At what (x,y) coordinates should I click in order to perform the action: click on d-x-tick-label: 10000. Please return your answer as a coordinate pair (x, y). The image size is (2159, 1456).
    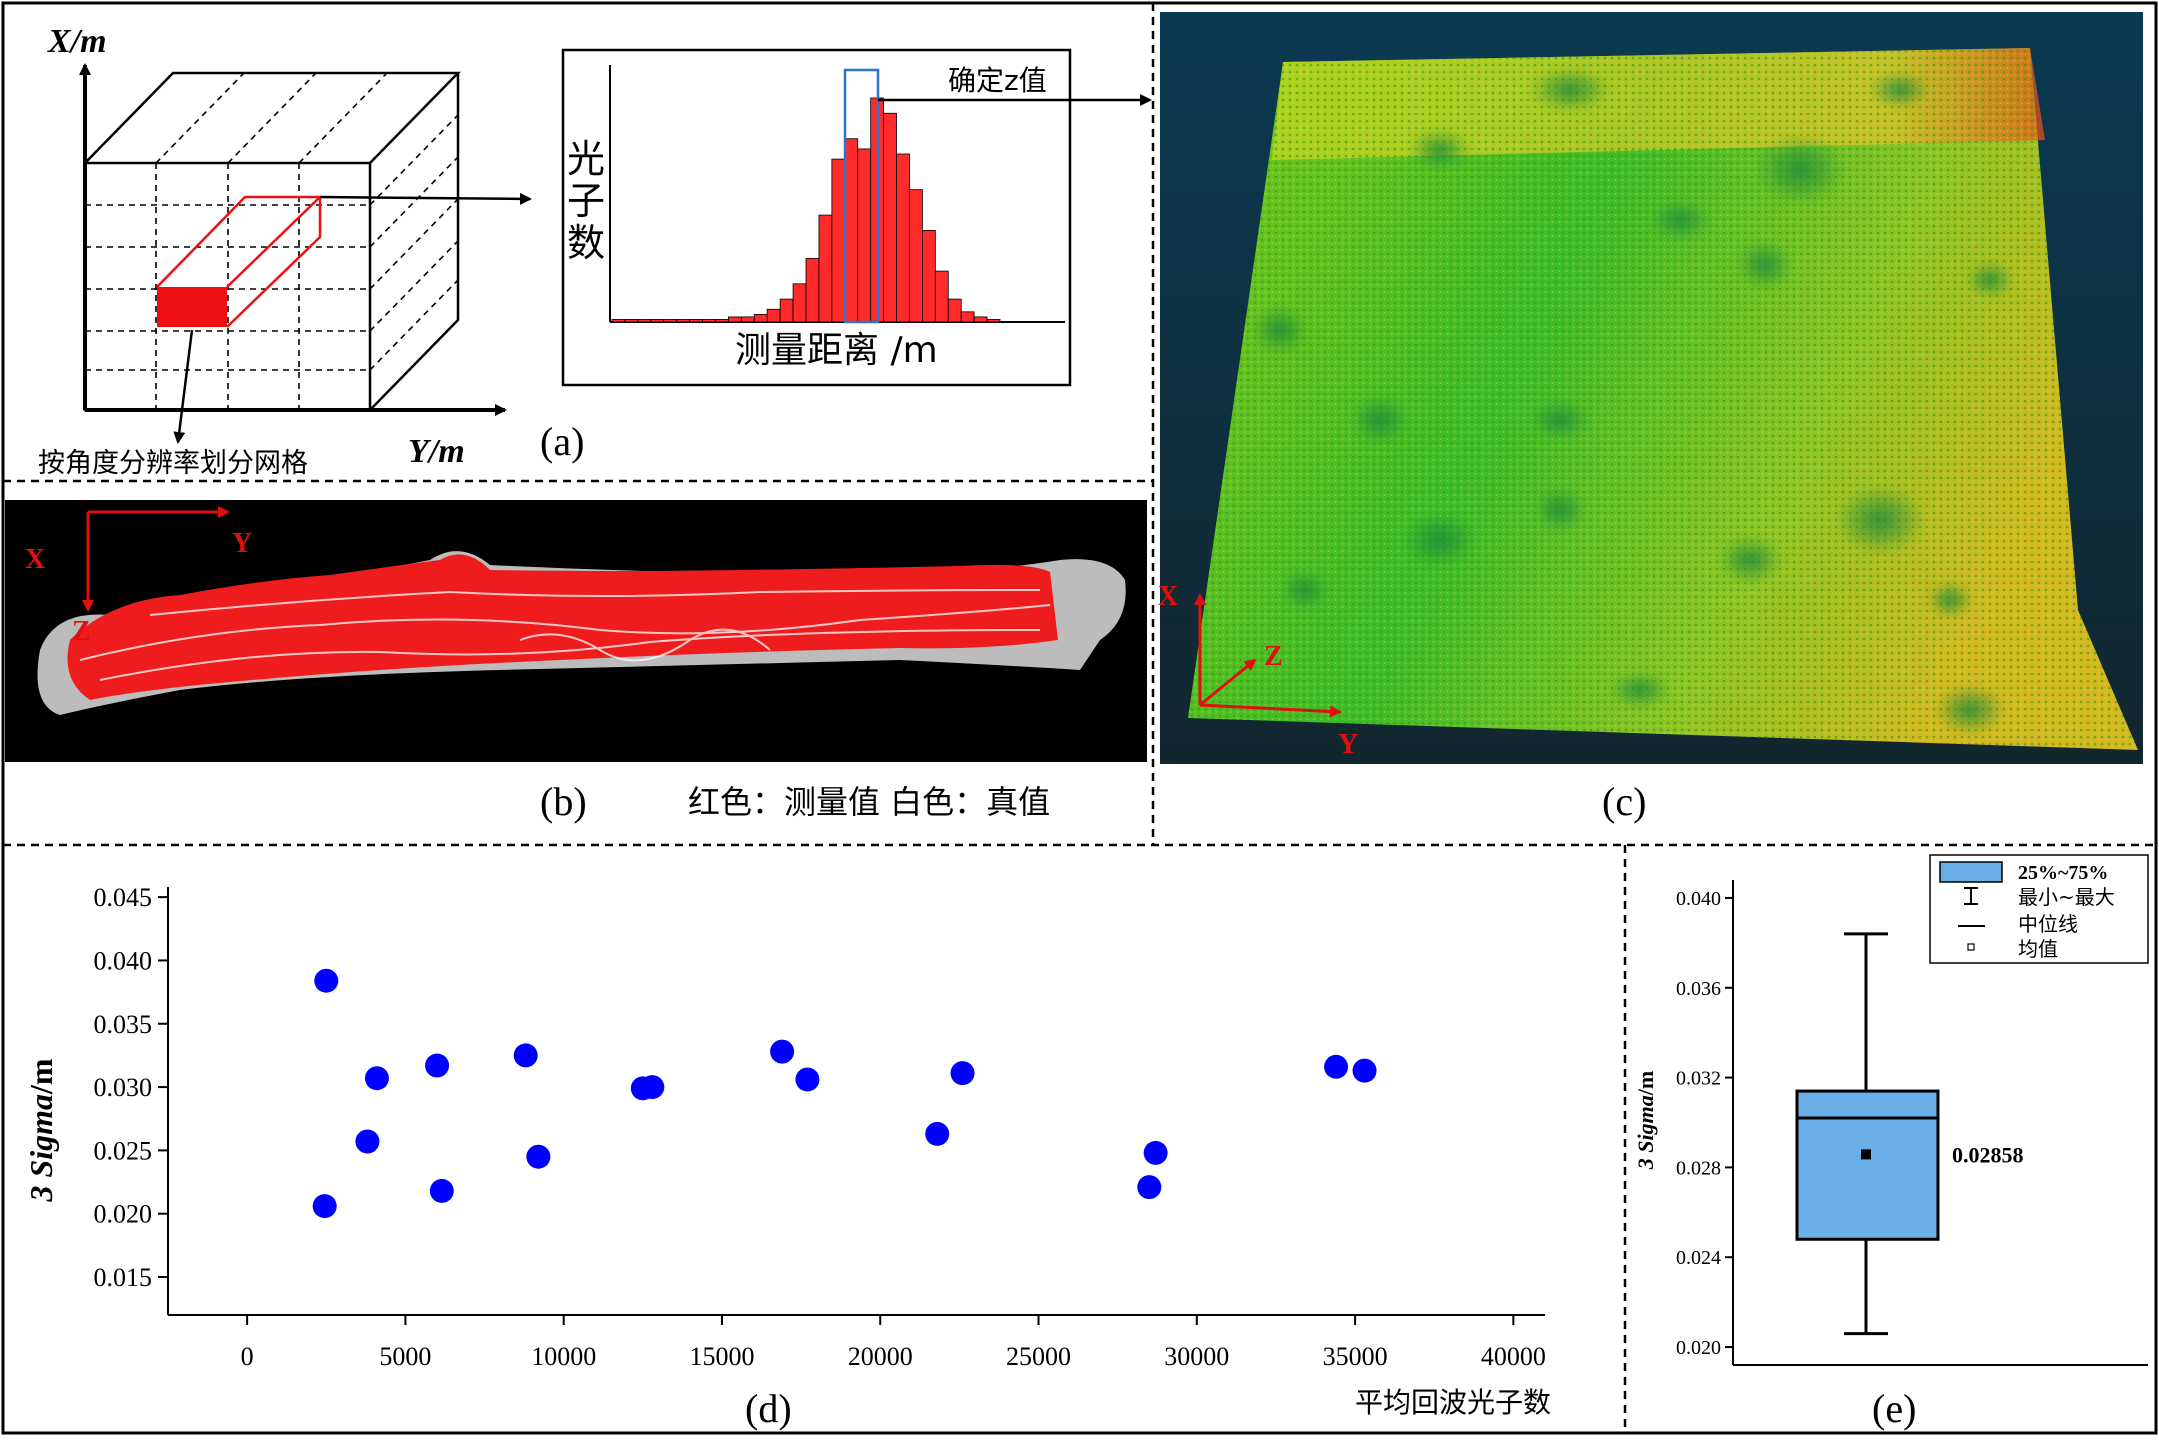
    Looking at the image, I should click on (563, 1356).